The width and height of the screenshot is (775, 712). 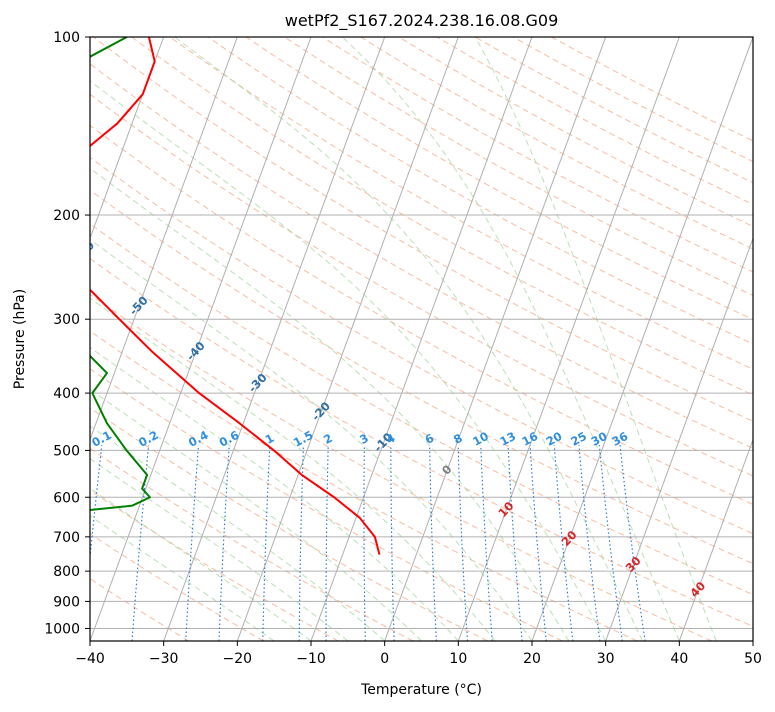 What do you see at coordinates (85, 250) in the screenshot?
I see `isotherm-label: -60` at bounding box center [85, 250].